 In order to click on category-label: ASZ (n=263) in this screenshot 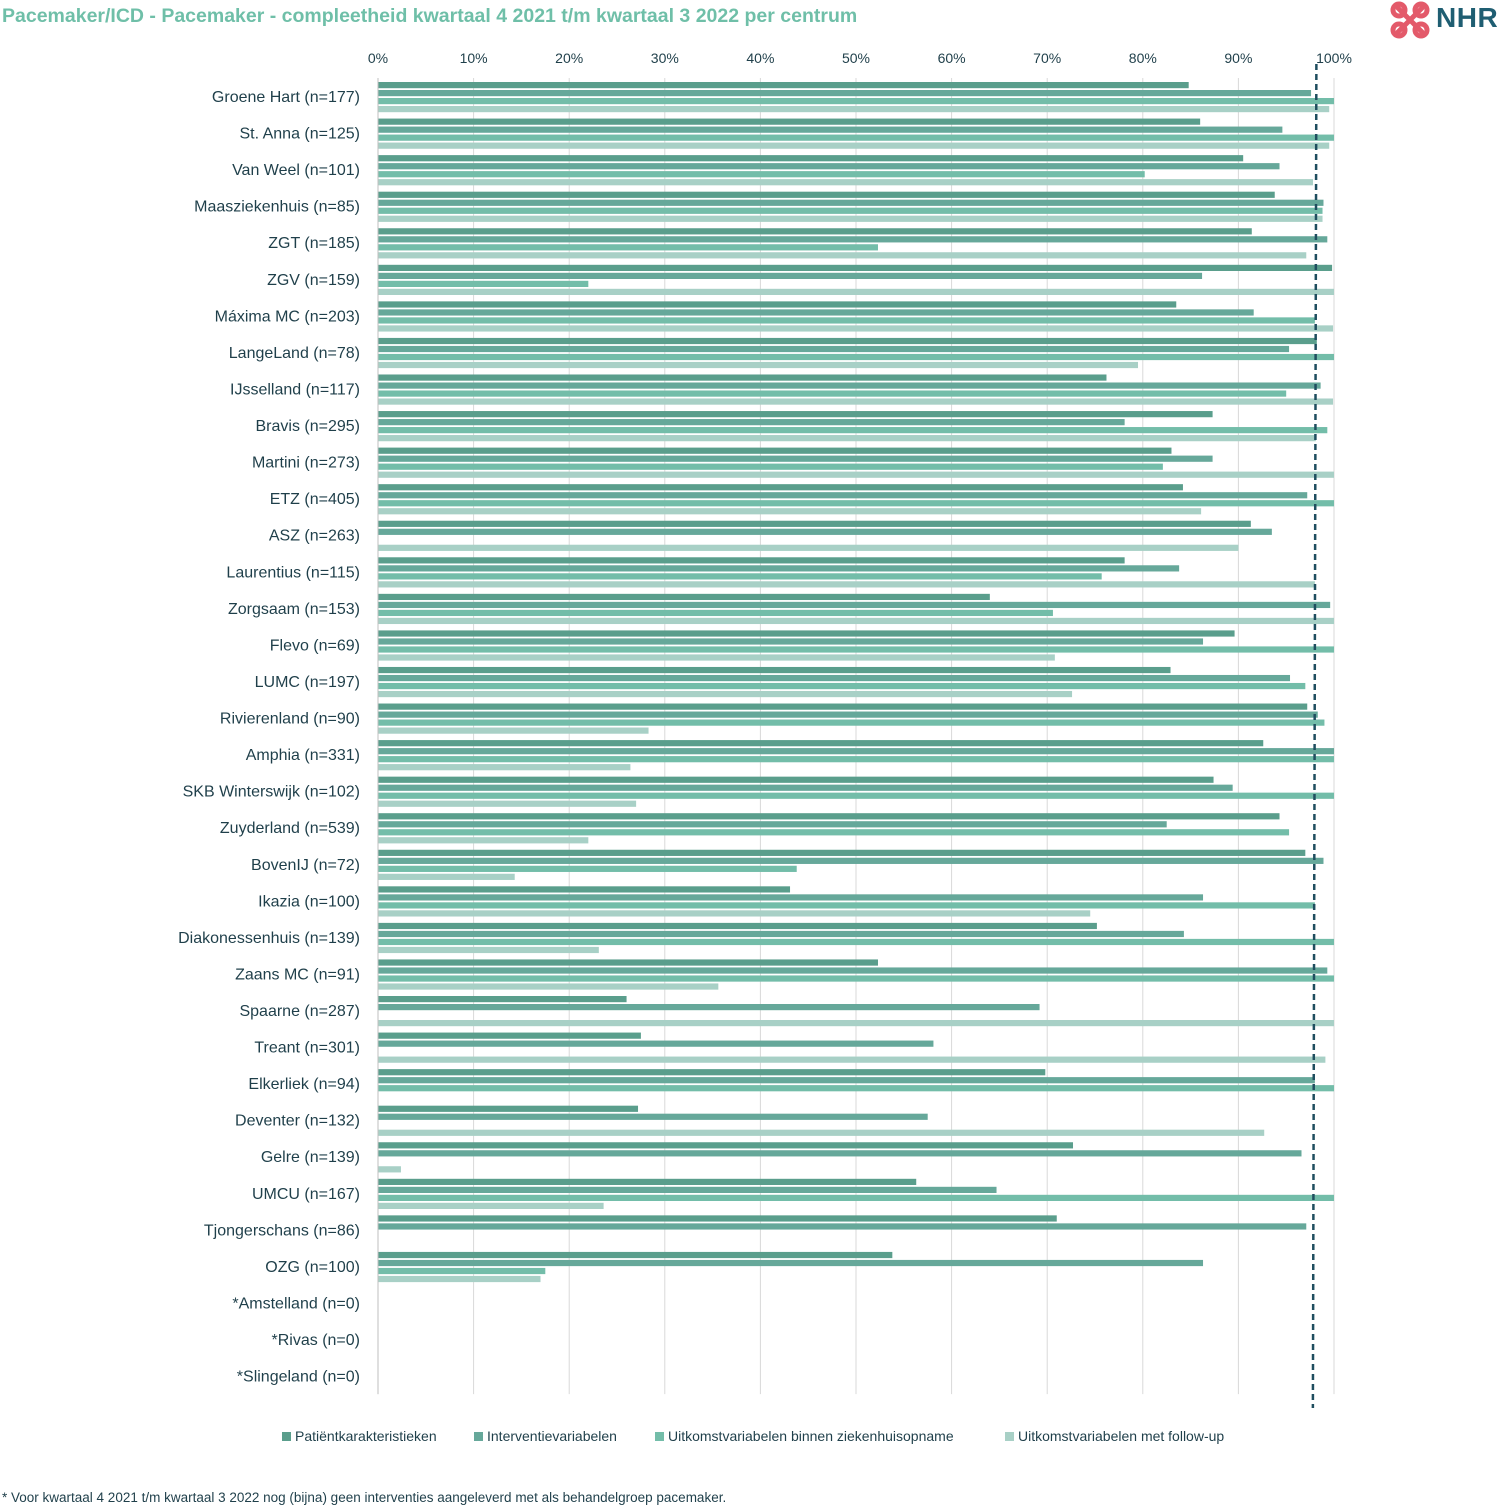, I will do `click(314, 536)`.